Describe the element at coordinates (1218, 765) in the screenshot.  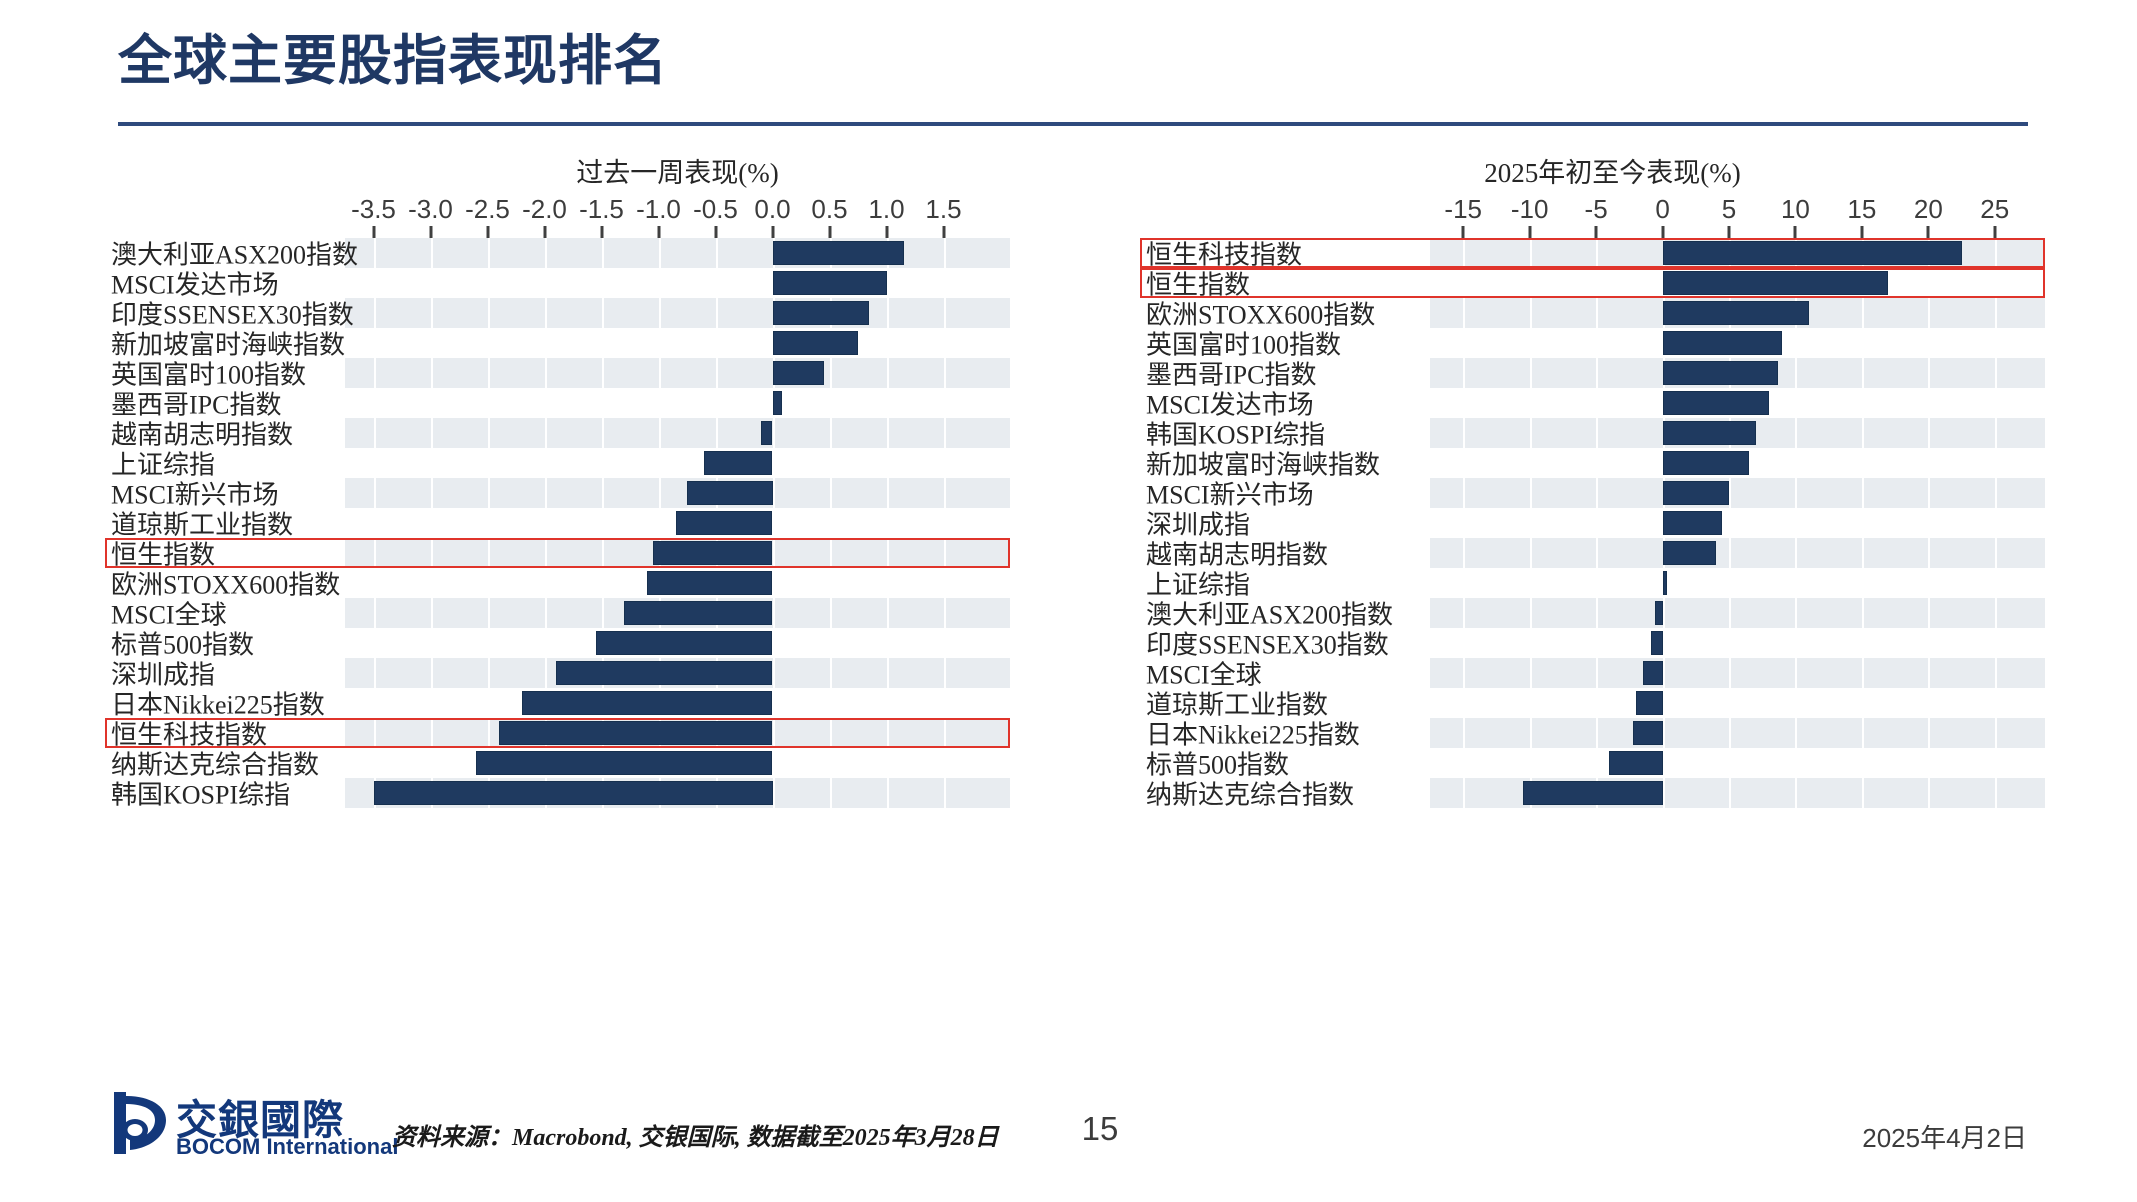
I see `category-label: 标普500指数` at that location.